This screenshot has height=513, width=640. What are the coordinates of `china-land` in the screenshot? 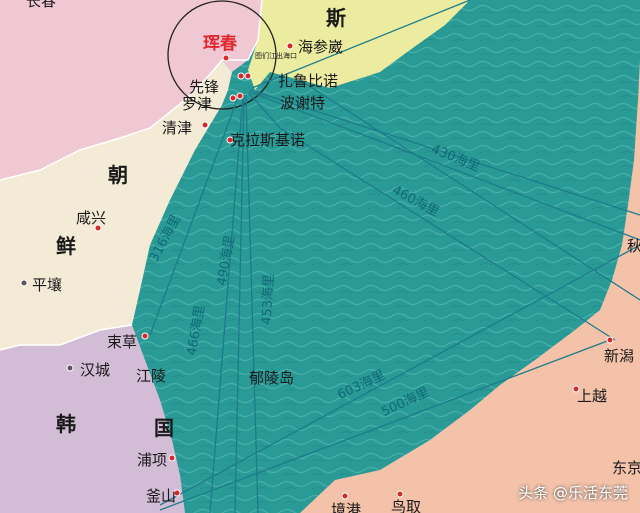 It's located at (131, 90).